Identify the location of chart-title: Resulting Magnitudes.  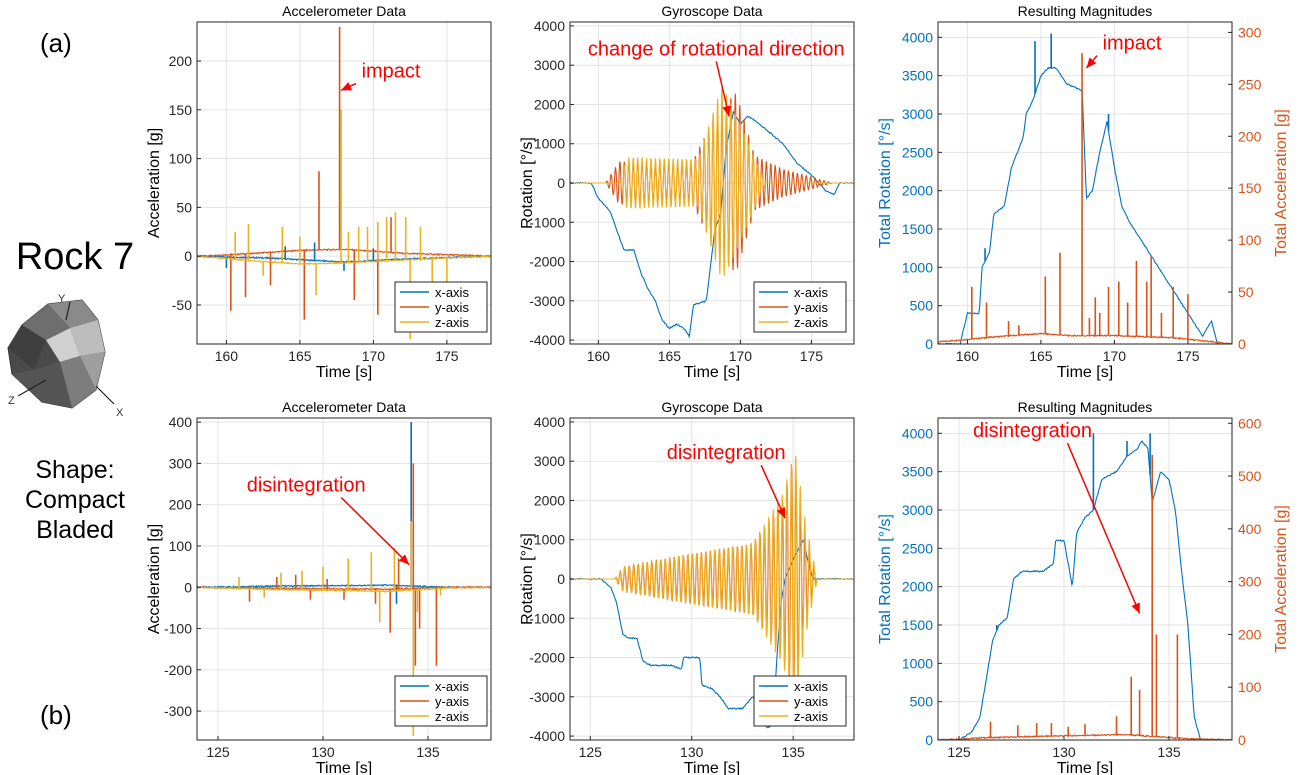
(1085, 407).